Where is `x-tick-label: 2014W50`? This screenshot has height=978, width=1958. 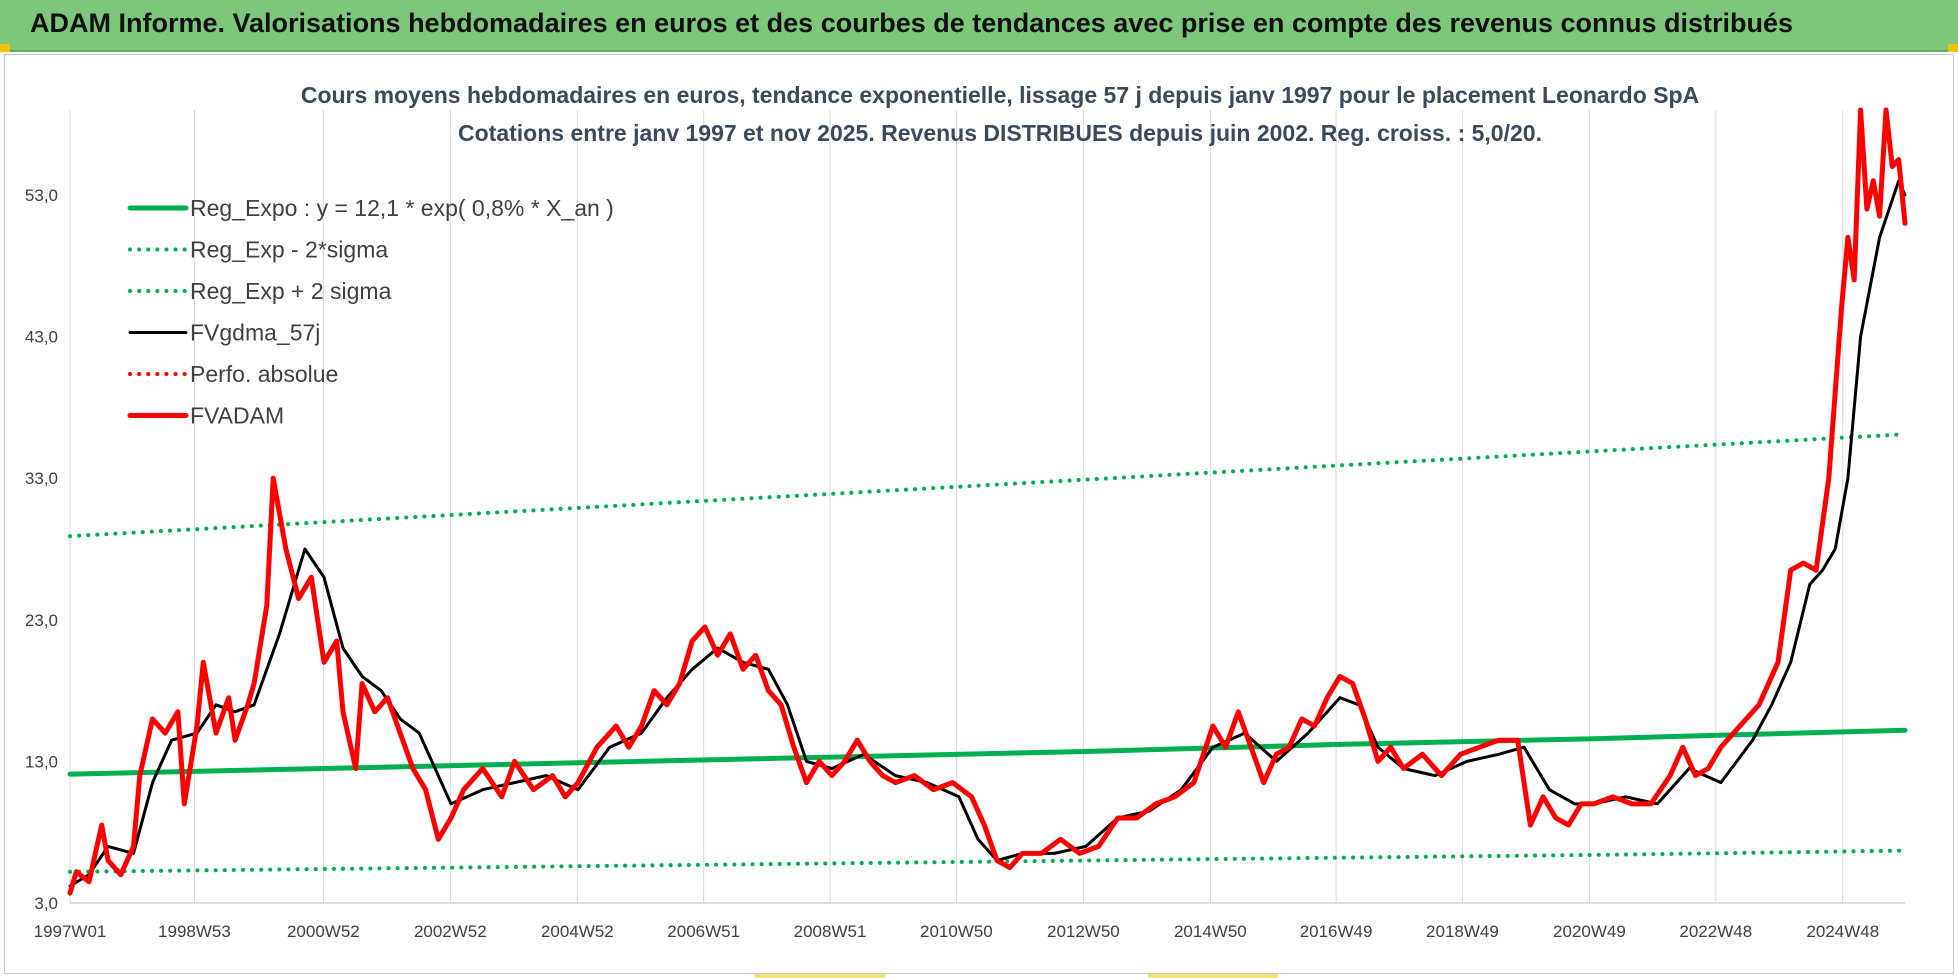
x-tick-label: 2014W50 is located at coordinates (1210, 931).